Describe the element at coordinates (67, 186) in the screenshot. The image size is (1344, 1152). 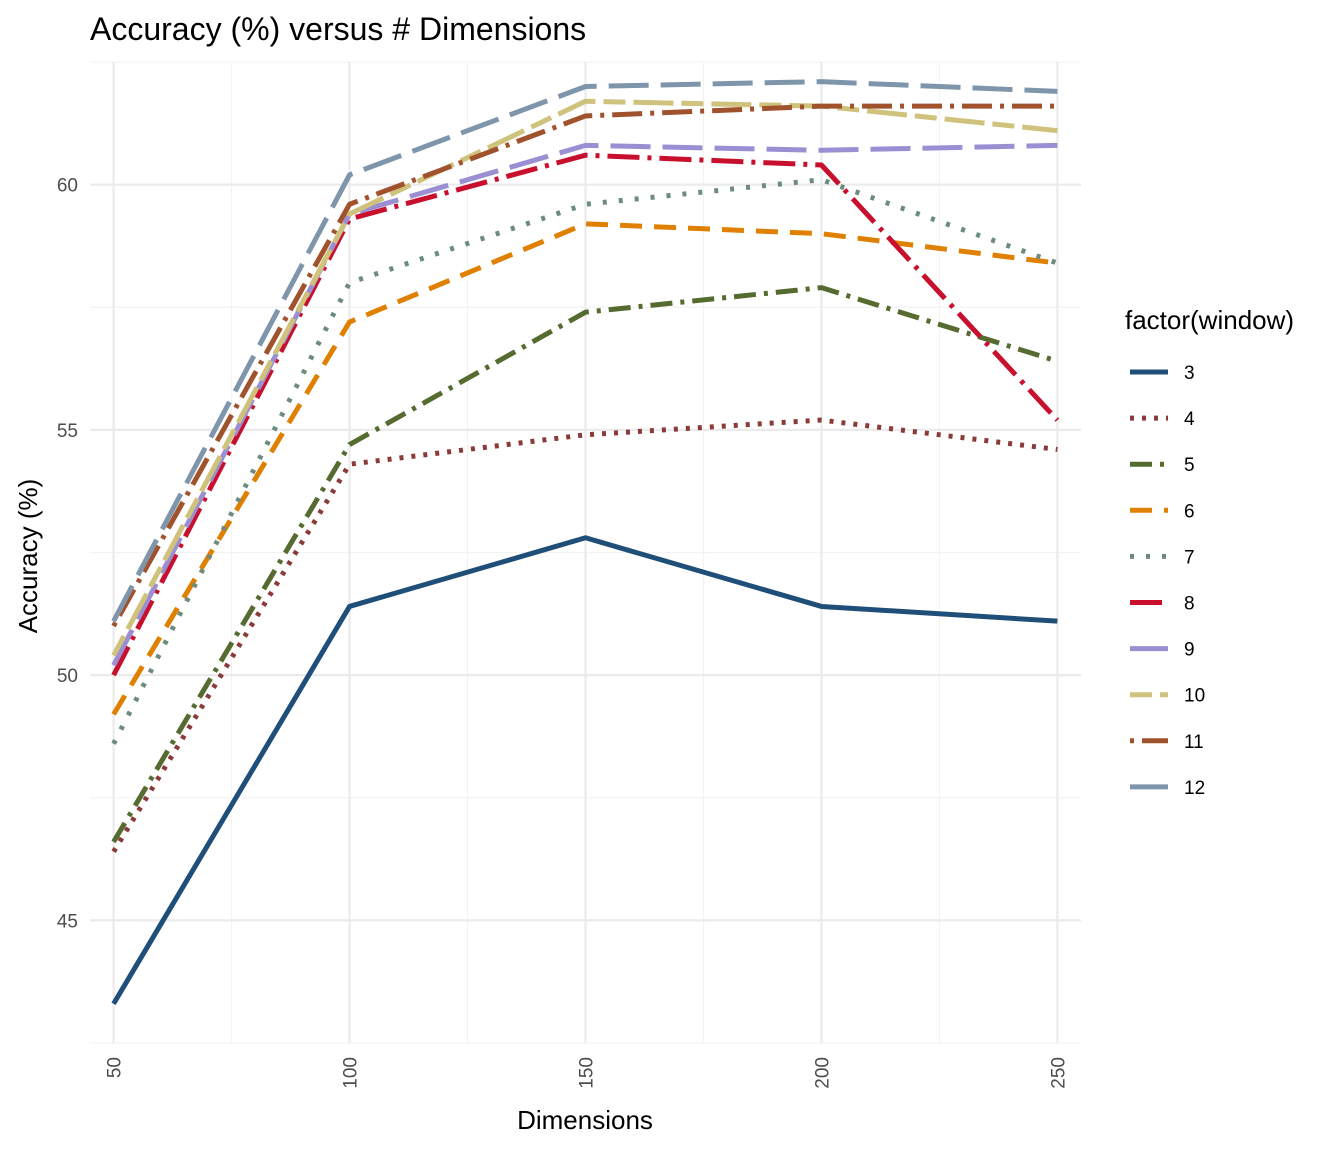
I see `y-tick-label: 60` at that location.